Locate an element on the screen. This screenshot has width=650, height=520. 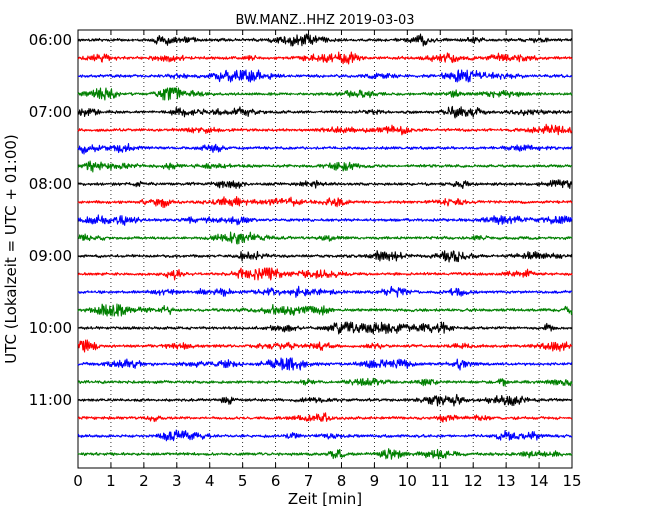
x-tick-label: 8 is located at coordinates (342, 481).